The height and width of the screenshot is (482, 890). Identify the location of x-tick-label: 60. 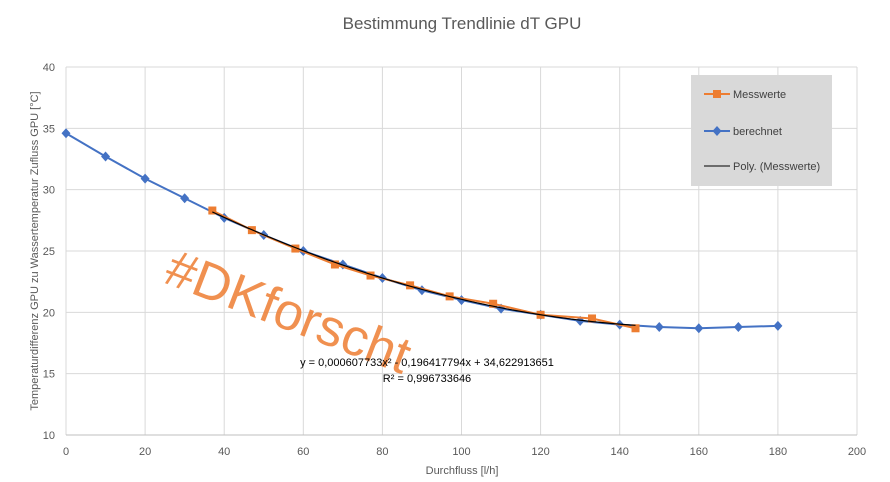
(303, 452).